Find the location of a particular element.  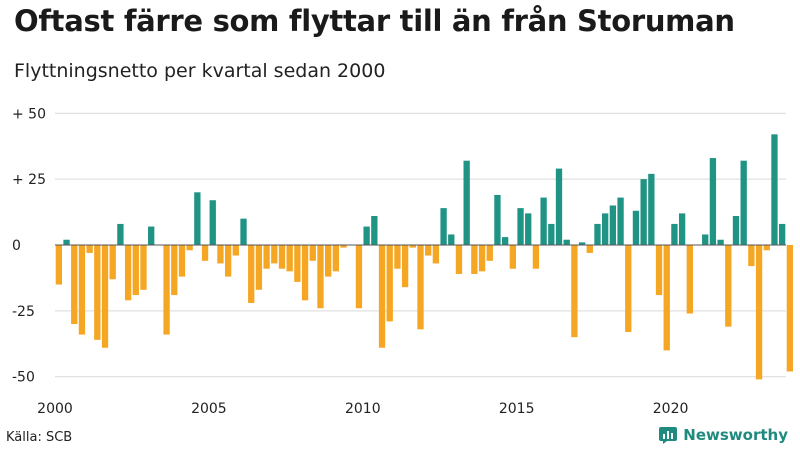

y-tick-label: + 25 is located at coordinates (29, 180).